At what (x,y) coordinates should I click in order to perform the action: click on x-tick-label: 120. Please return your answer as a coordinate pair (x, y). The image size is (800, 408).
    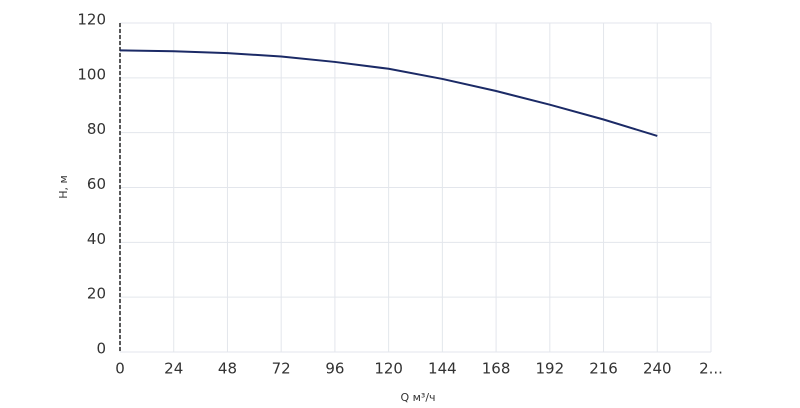
    Looking at the image, I should click on (388, 369).